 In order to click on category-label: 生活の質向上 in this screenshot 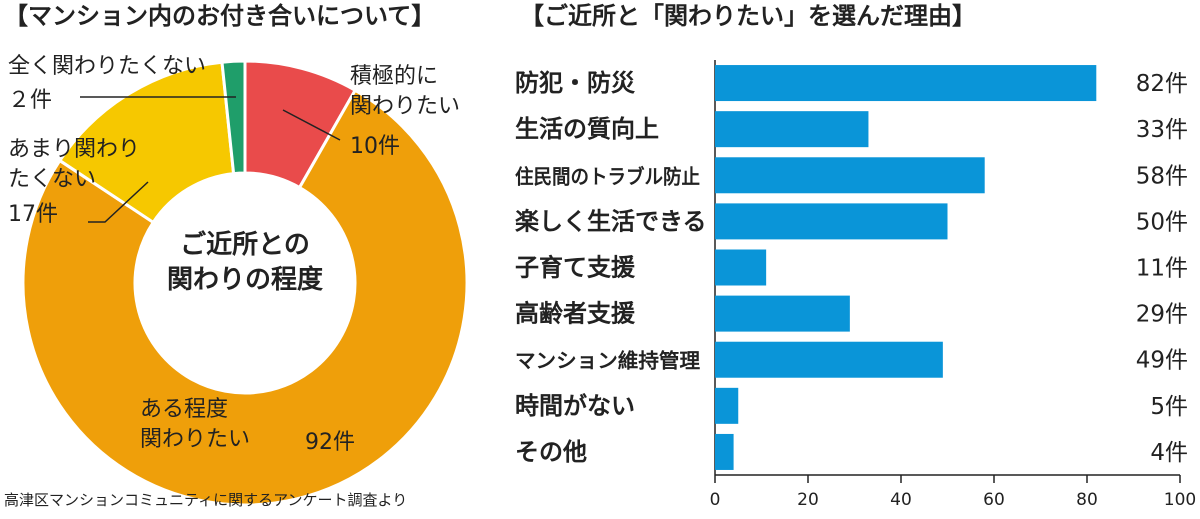, I will do `click(587, 129)`.